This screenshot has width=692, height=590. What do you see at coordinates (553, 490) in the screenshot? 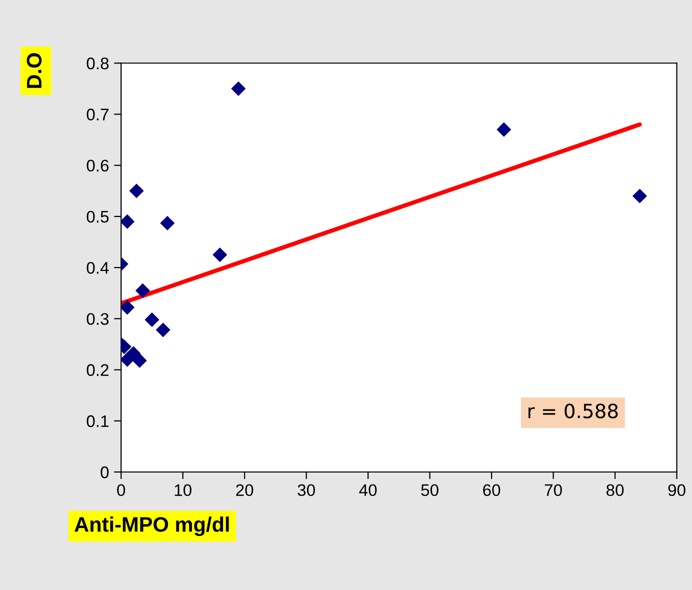
I see `x-tick-label: 70` at bounding box center [553, 490].